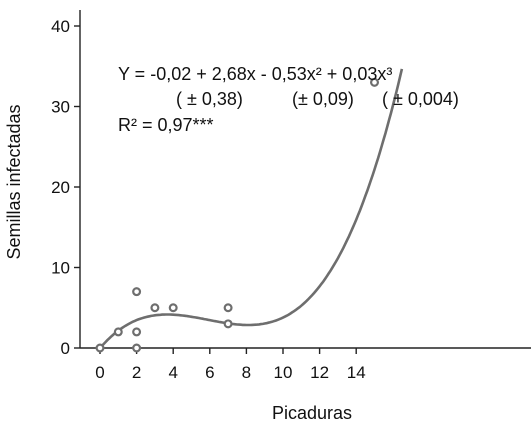 The width and height of the screenshot is (531, 428). I want to click on x-tick-label: 0, so click(99, 372).